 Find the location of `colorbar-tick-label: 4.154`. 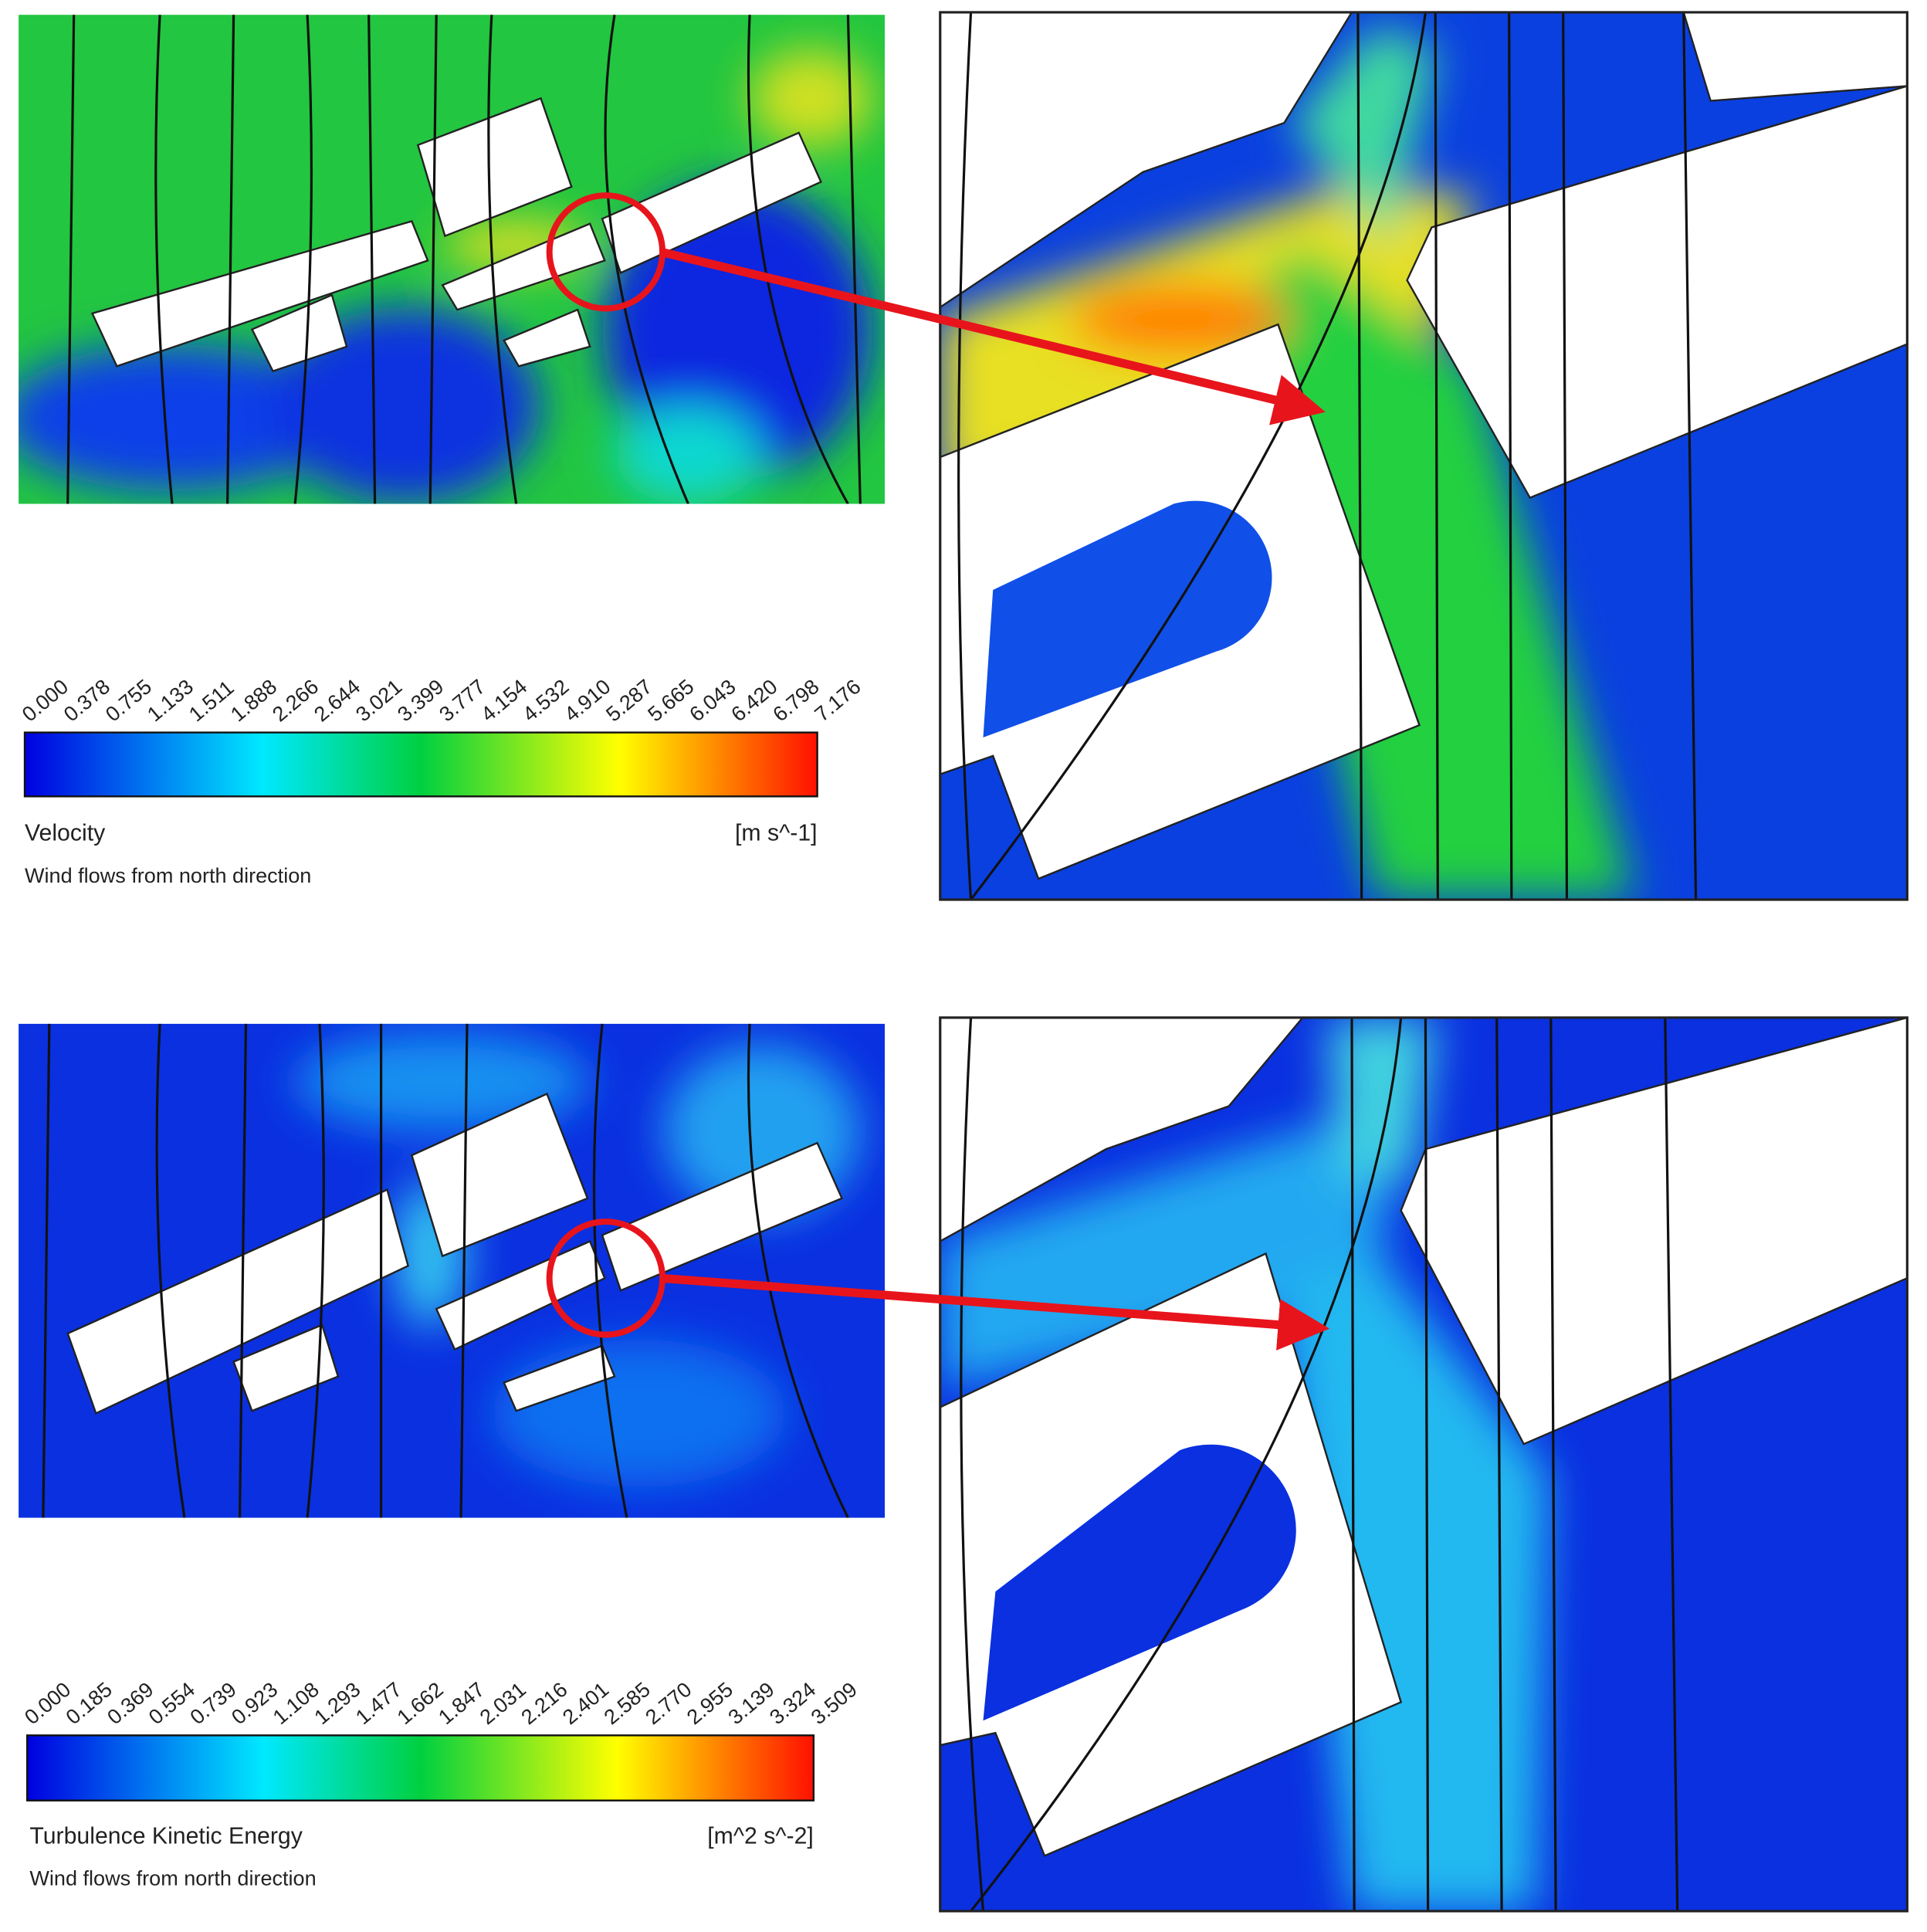

colorbar-tick-label: 4.154 is located at coordinates (503, 700).